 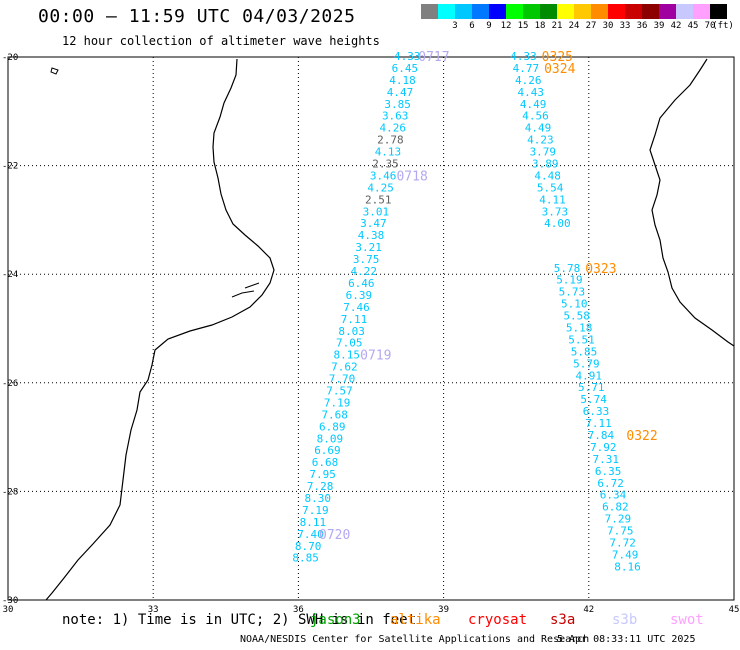 I want to click on wave-height-value: 4.43, so click(x=530, y=92).